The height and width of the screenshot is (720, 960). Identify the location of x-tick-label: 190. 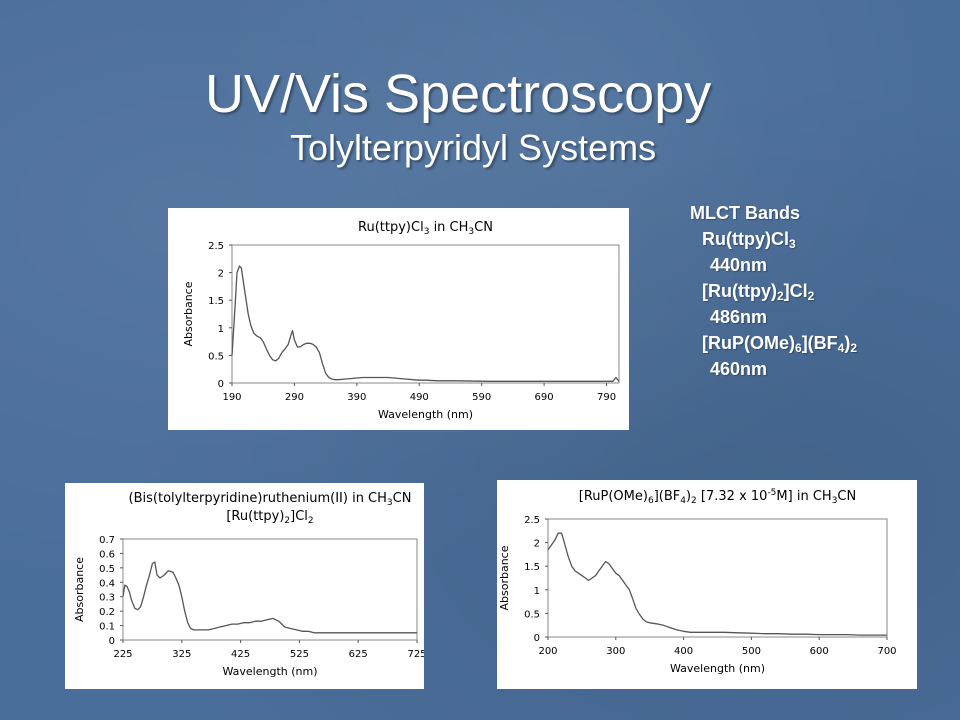
(231, 397).